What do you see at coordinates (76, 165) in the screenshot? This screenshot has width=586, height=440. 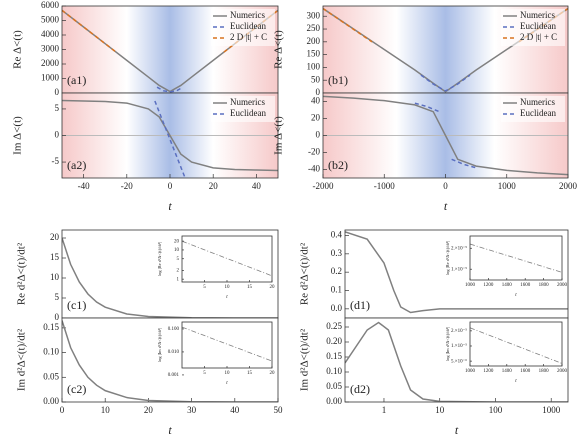 I see `panel-label: (a2)` at bounding box center [76, 165].